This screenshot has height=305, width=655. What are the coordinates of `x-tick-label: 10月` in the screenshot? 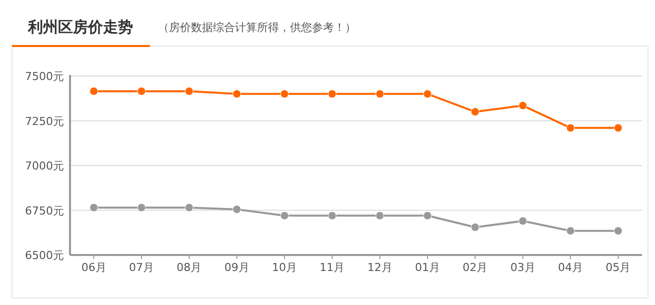 It's located at (284, 267).